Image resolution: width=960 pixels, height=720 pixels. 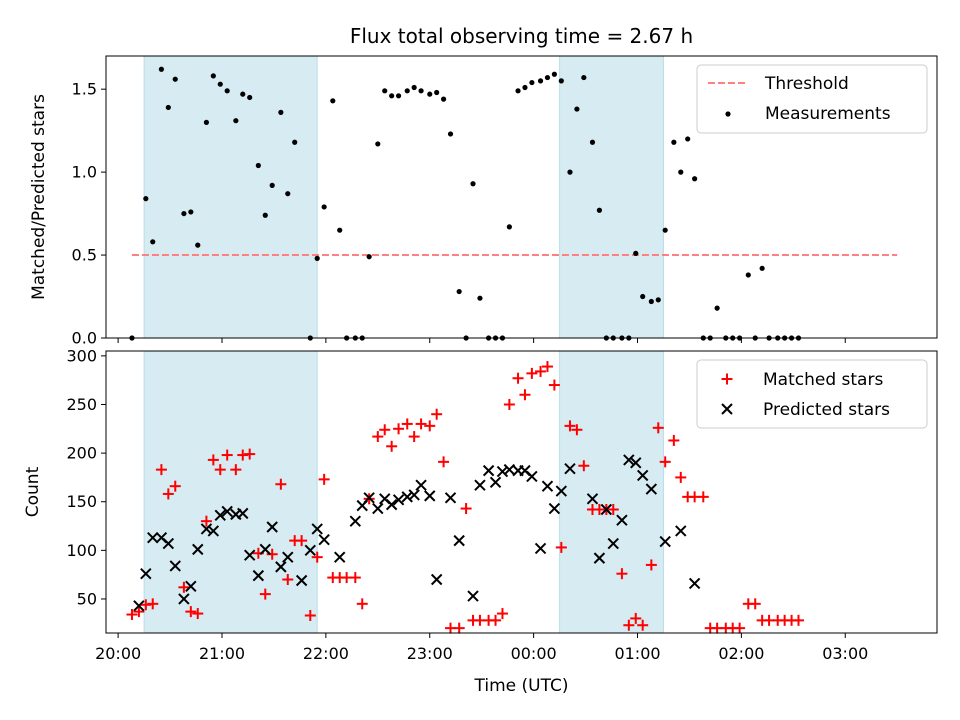 What do you see at coordinates (741, 653) in the screenshot?
I see `x-tick-label: 02:00` at bounding box center [741, 653].